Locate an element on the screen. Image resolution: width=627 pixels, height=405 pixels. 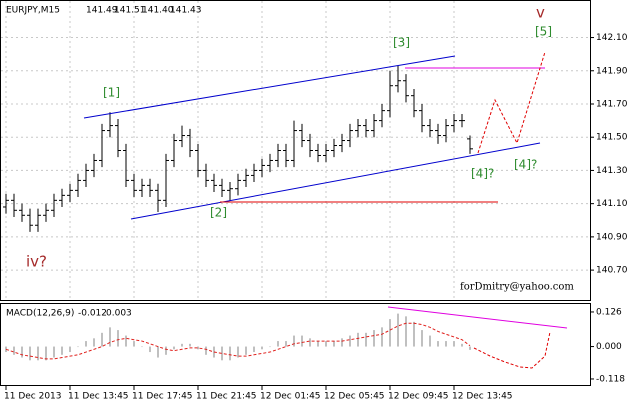
x-tick-label: 11 Dec 17:45 is located at coordinates (162, 397).